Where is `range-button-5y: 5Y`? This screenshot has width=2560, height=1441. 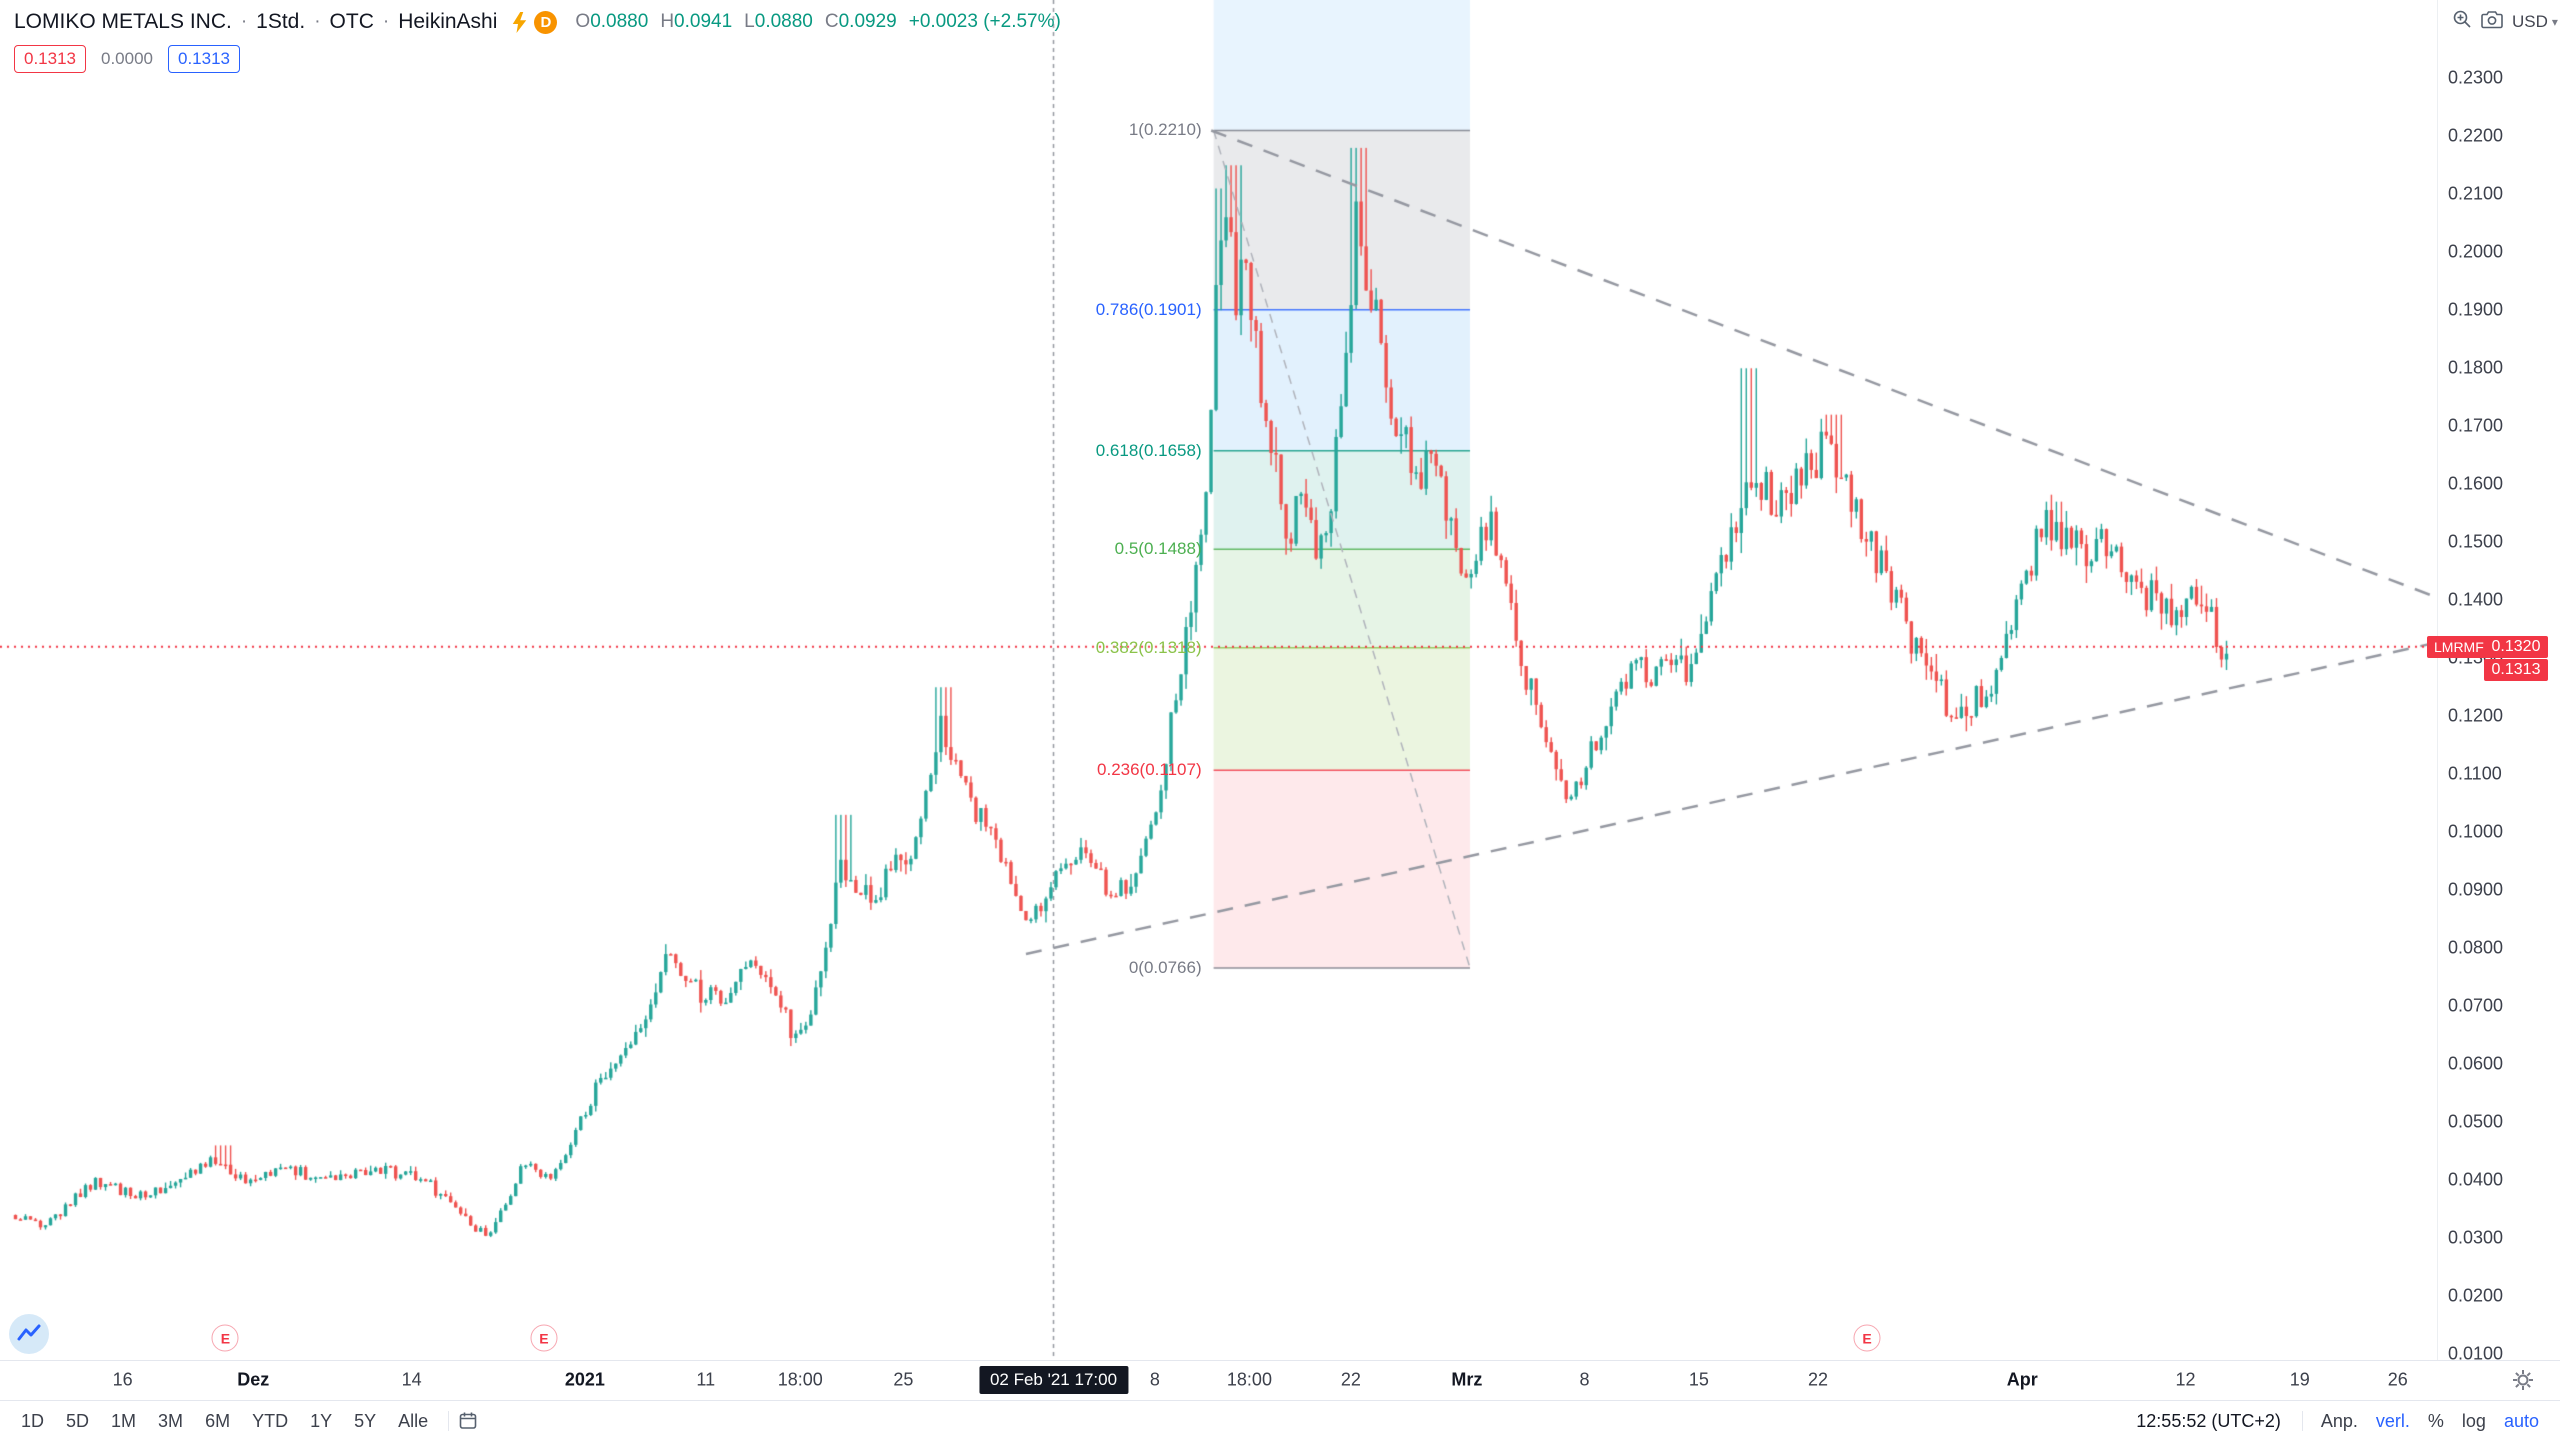 range-button-5y: 5Y is located at coordinates (365, 1420).